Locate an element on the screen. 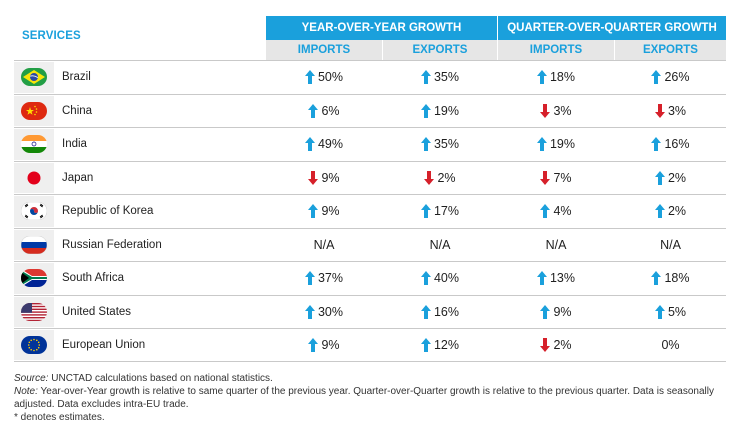  brazil-flag-icon is located at coordinates (34, 77).